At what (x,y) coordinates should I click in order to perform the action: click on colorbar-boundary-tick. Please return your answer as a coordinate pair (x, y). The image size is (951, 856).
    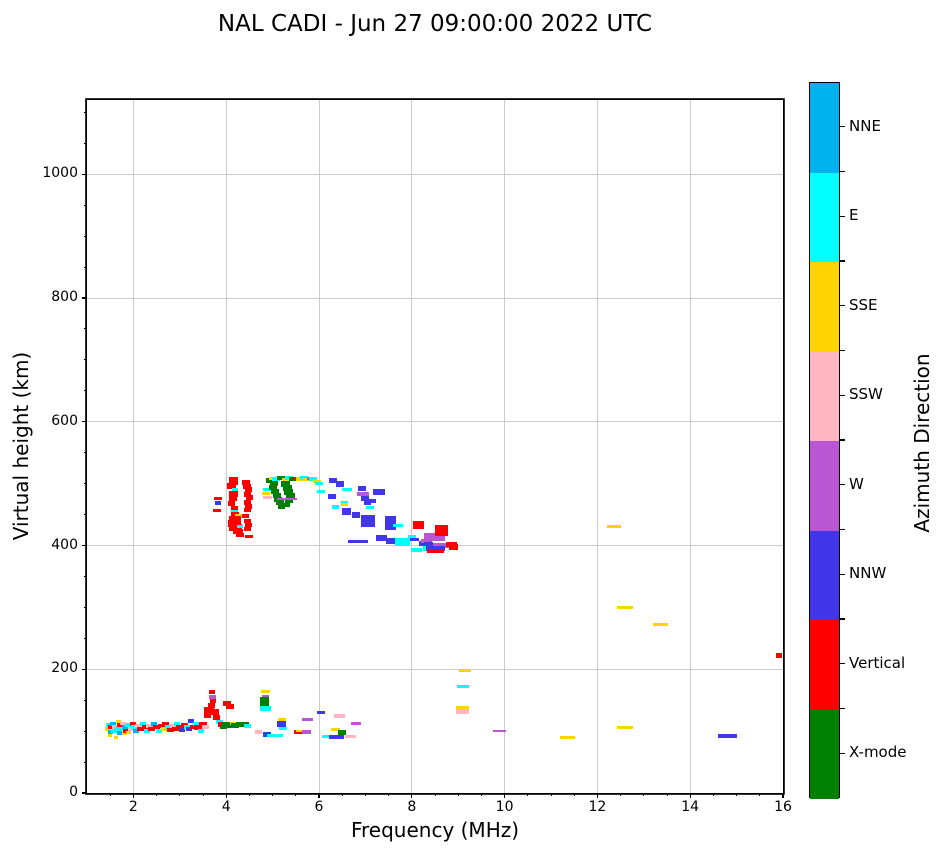
    Looking at the image, I should click on (842, 529).